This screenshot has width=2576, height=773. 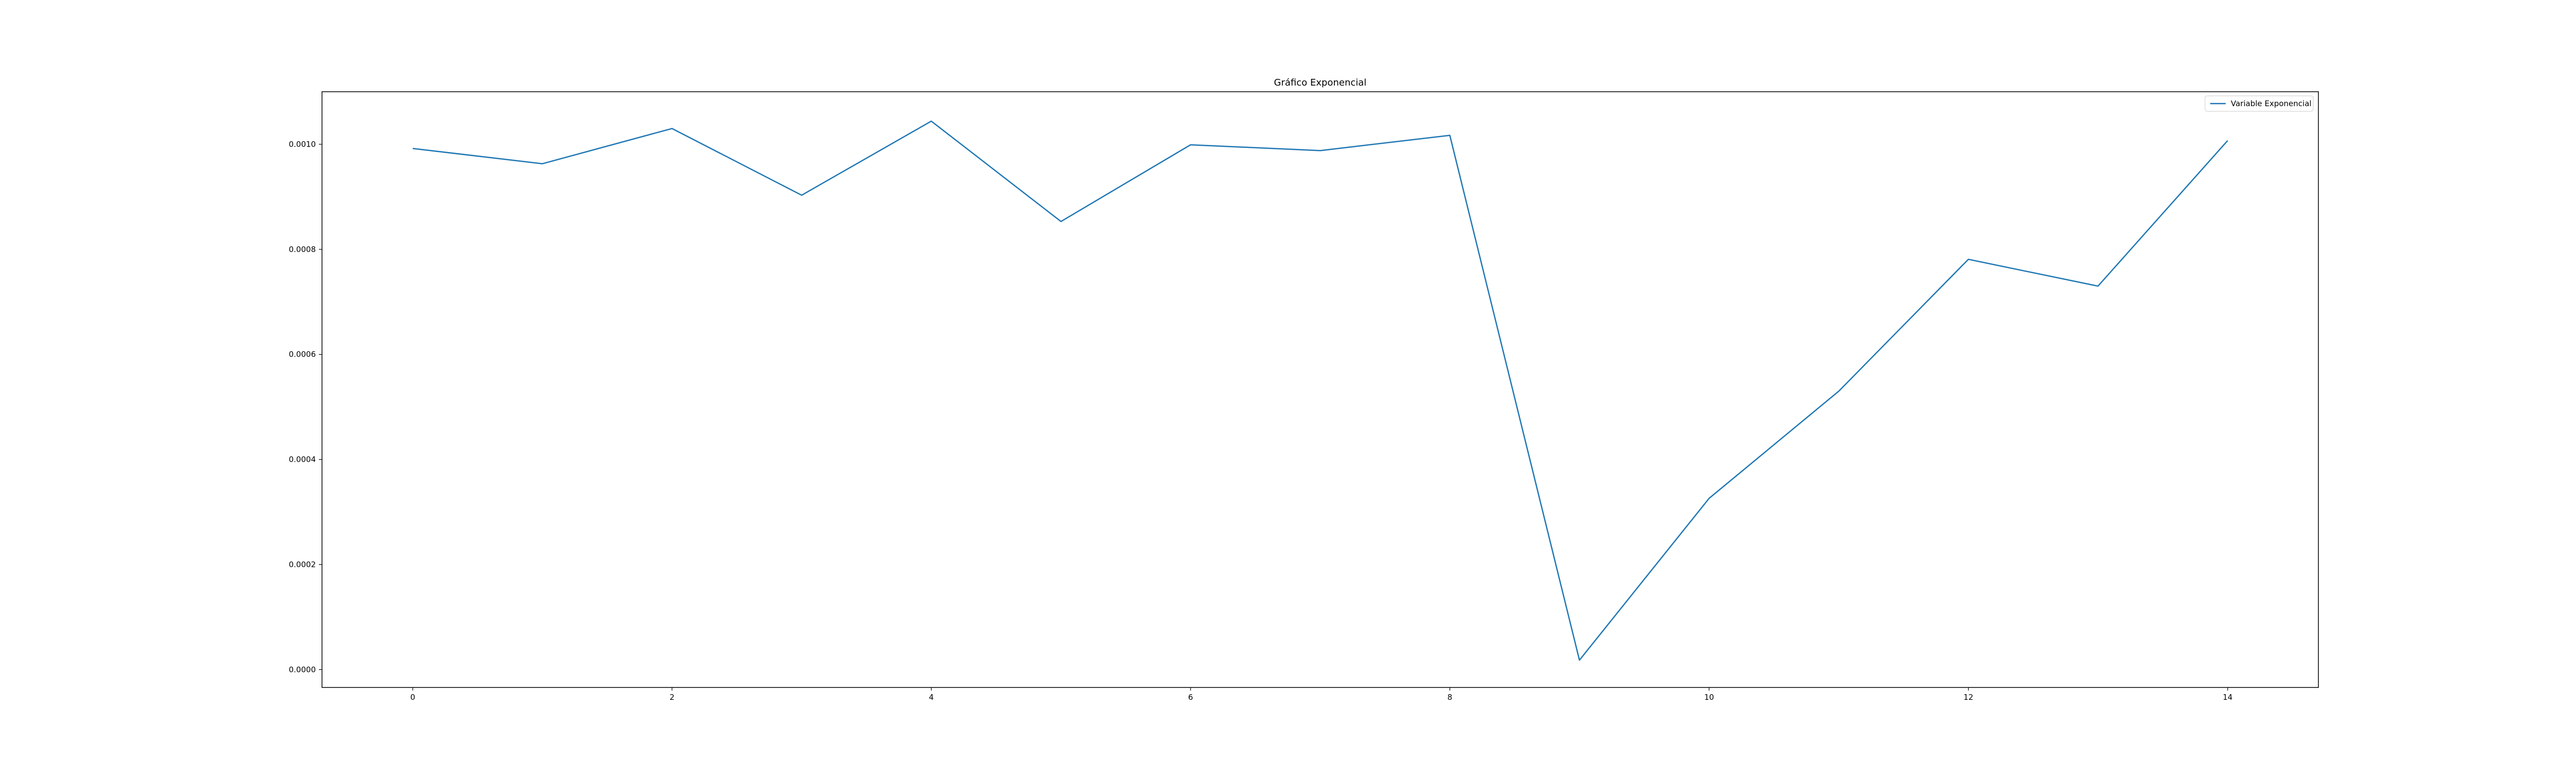 What do you see at coordinates (932, 697) in the screenshot?
I see `x-tick-label: 4` at bounding box center [932, 697].